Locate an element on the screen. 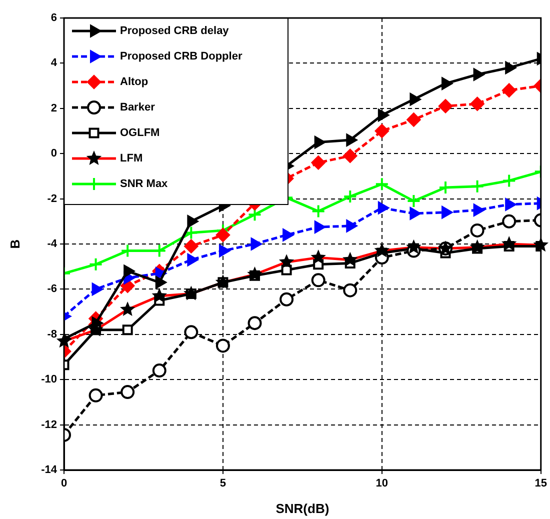 This screenshot has height=519, width=550. x-tick-label: 10 is located at coordinates (382, 484).